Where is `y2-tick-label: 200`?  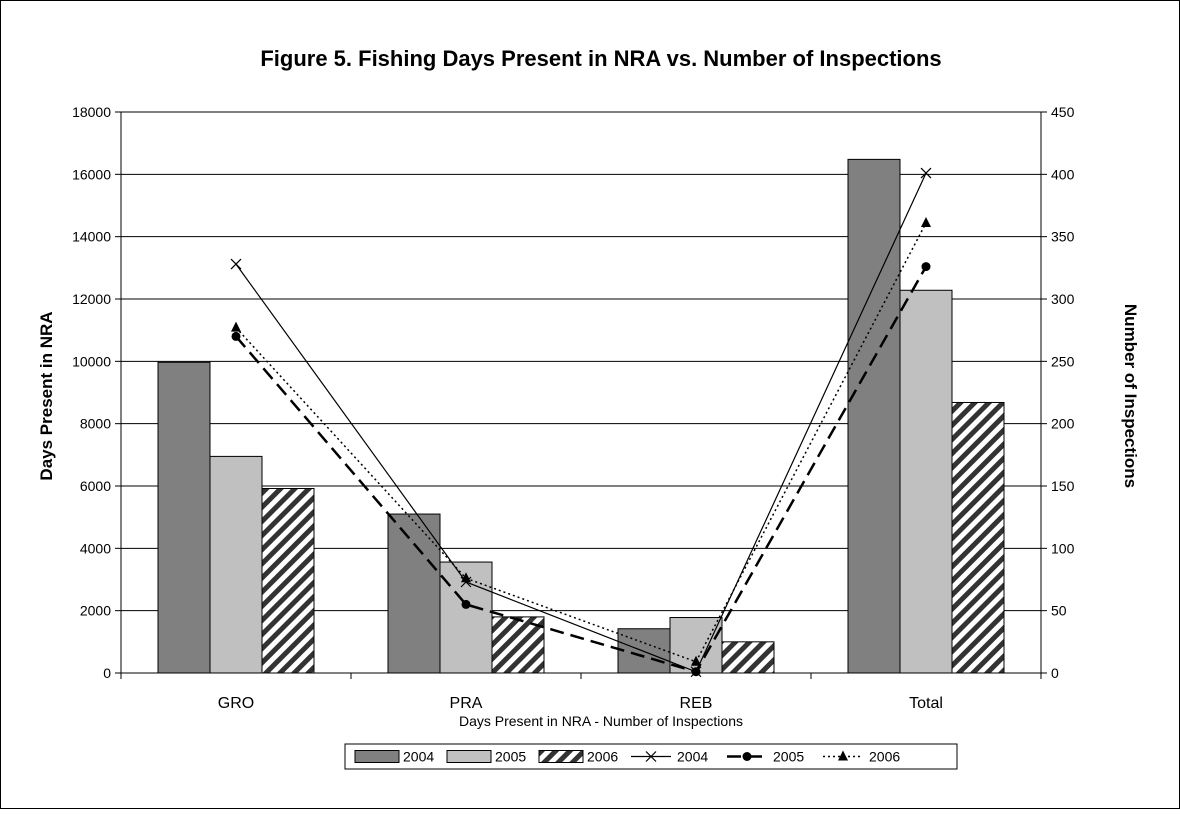
y2-tick-label: 200 is located at coordinates (1063, 424).